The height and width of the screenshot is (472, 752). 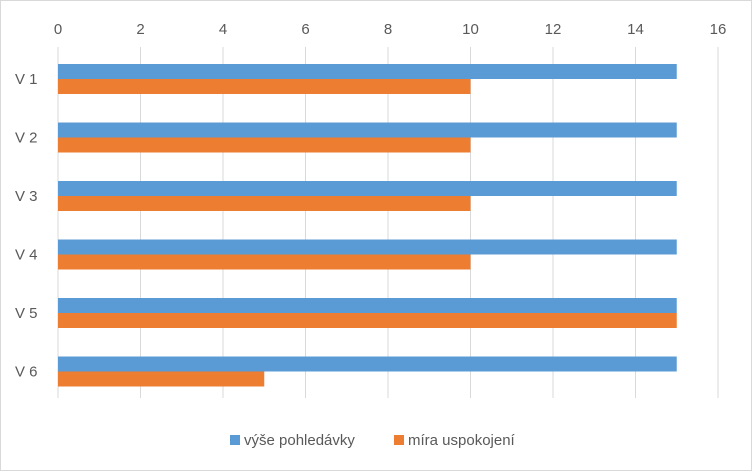 I want to click on x-tick-label: 6, so click(x=305, y=29).